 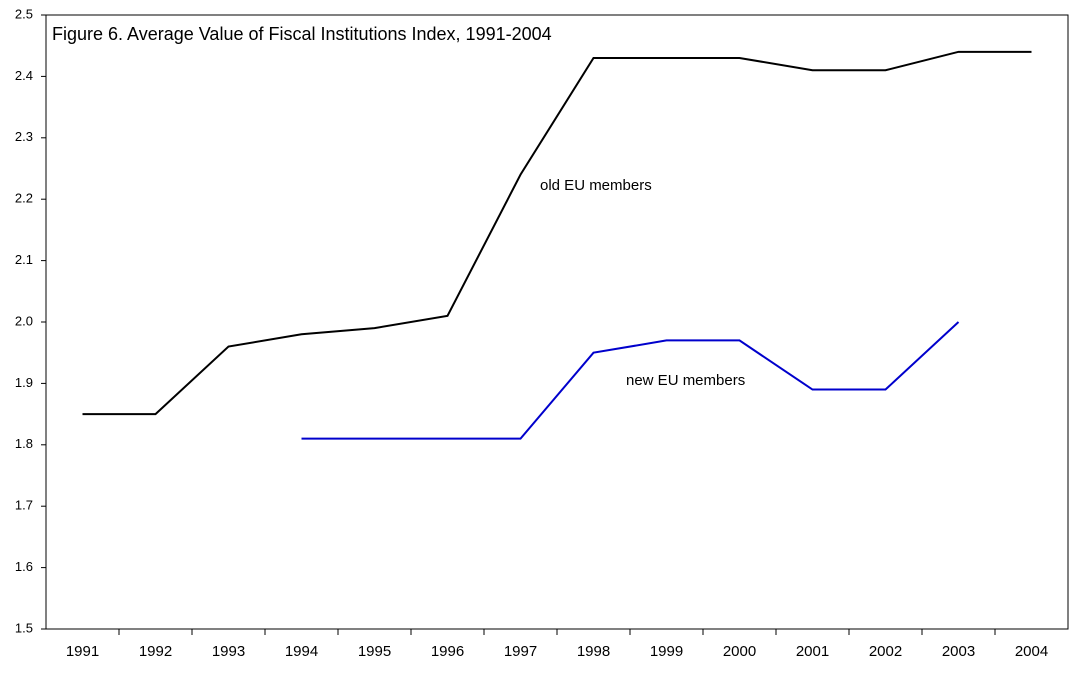 I want to click on x-tick-label: 1995, so click(x=374, y=651).